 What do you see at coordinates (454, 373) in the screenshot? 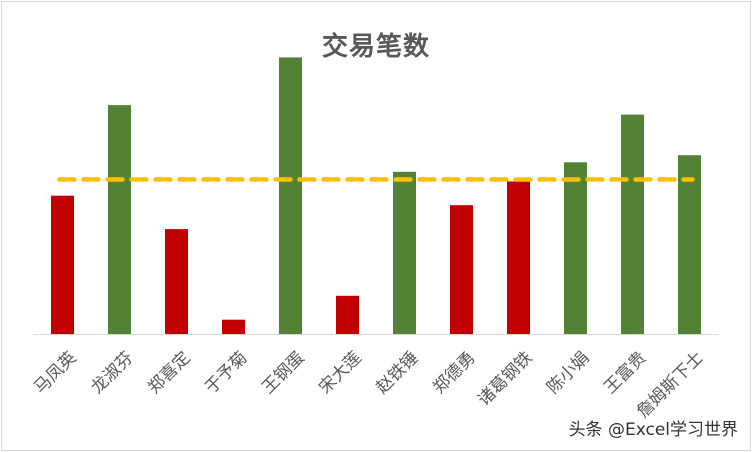
I see `category-label: 郑德勇` at bounding box center [454, 373].